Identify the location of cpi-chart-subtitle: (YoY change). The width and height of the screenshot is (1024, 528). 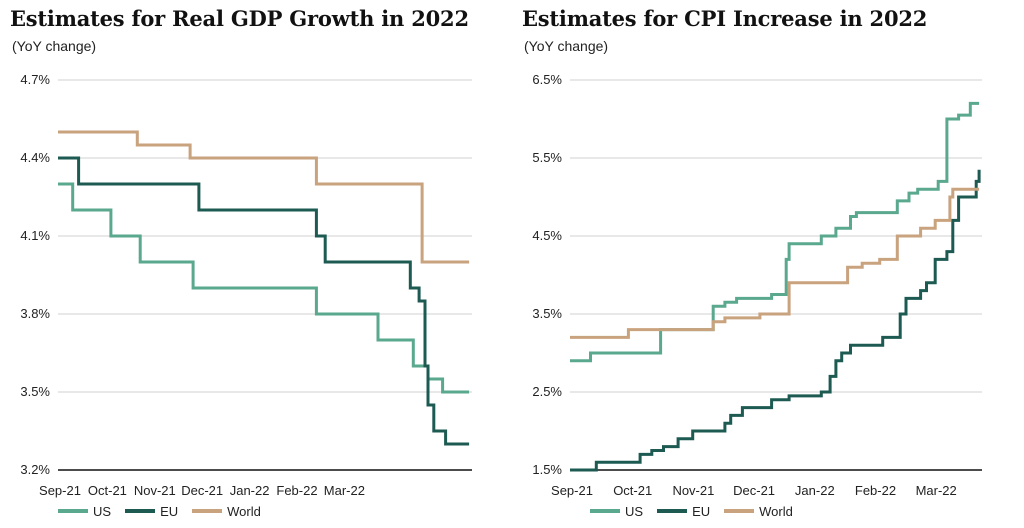
(566, 46).